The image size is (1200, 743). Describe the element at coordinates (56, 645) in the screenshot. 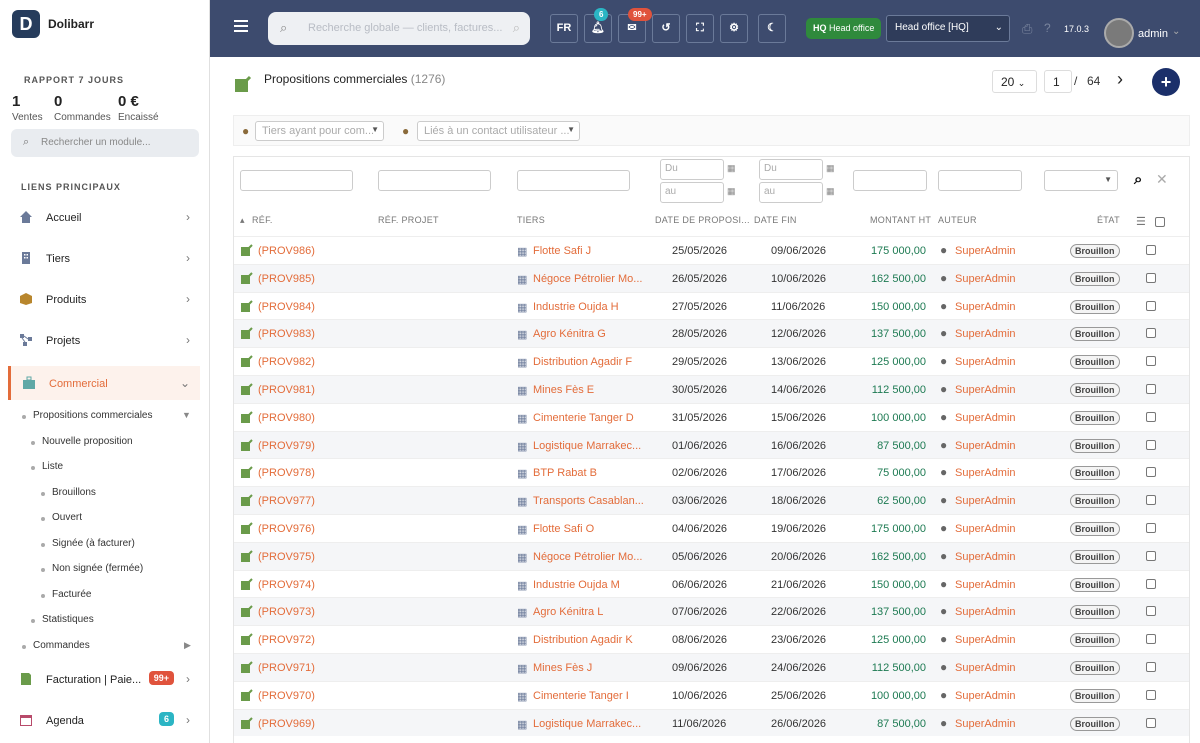

I see `submenu-commandes: Commandes` at that location.